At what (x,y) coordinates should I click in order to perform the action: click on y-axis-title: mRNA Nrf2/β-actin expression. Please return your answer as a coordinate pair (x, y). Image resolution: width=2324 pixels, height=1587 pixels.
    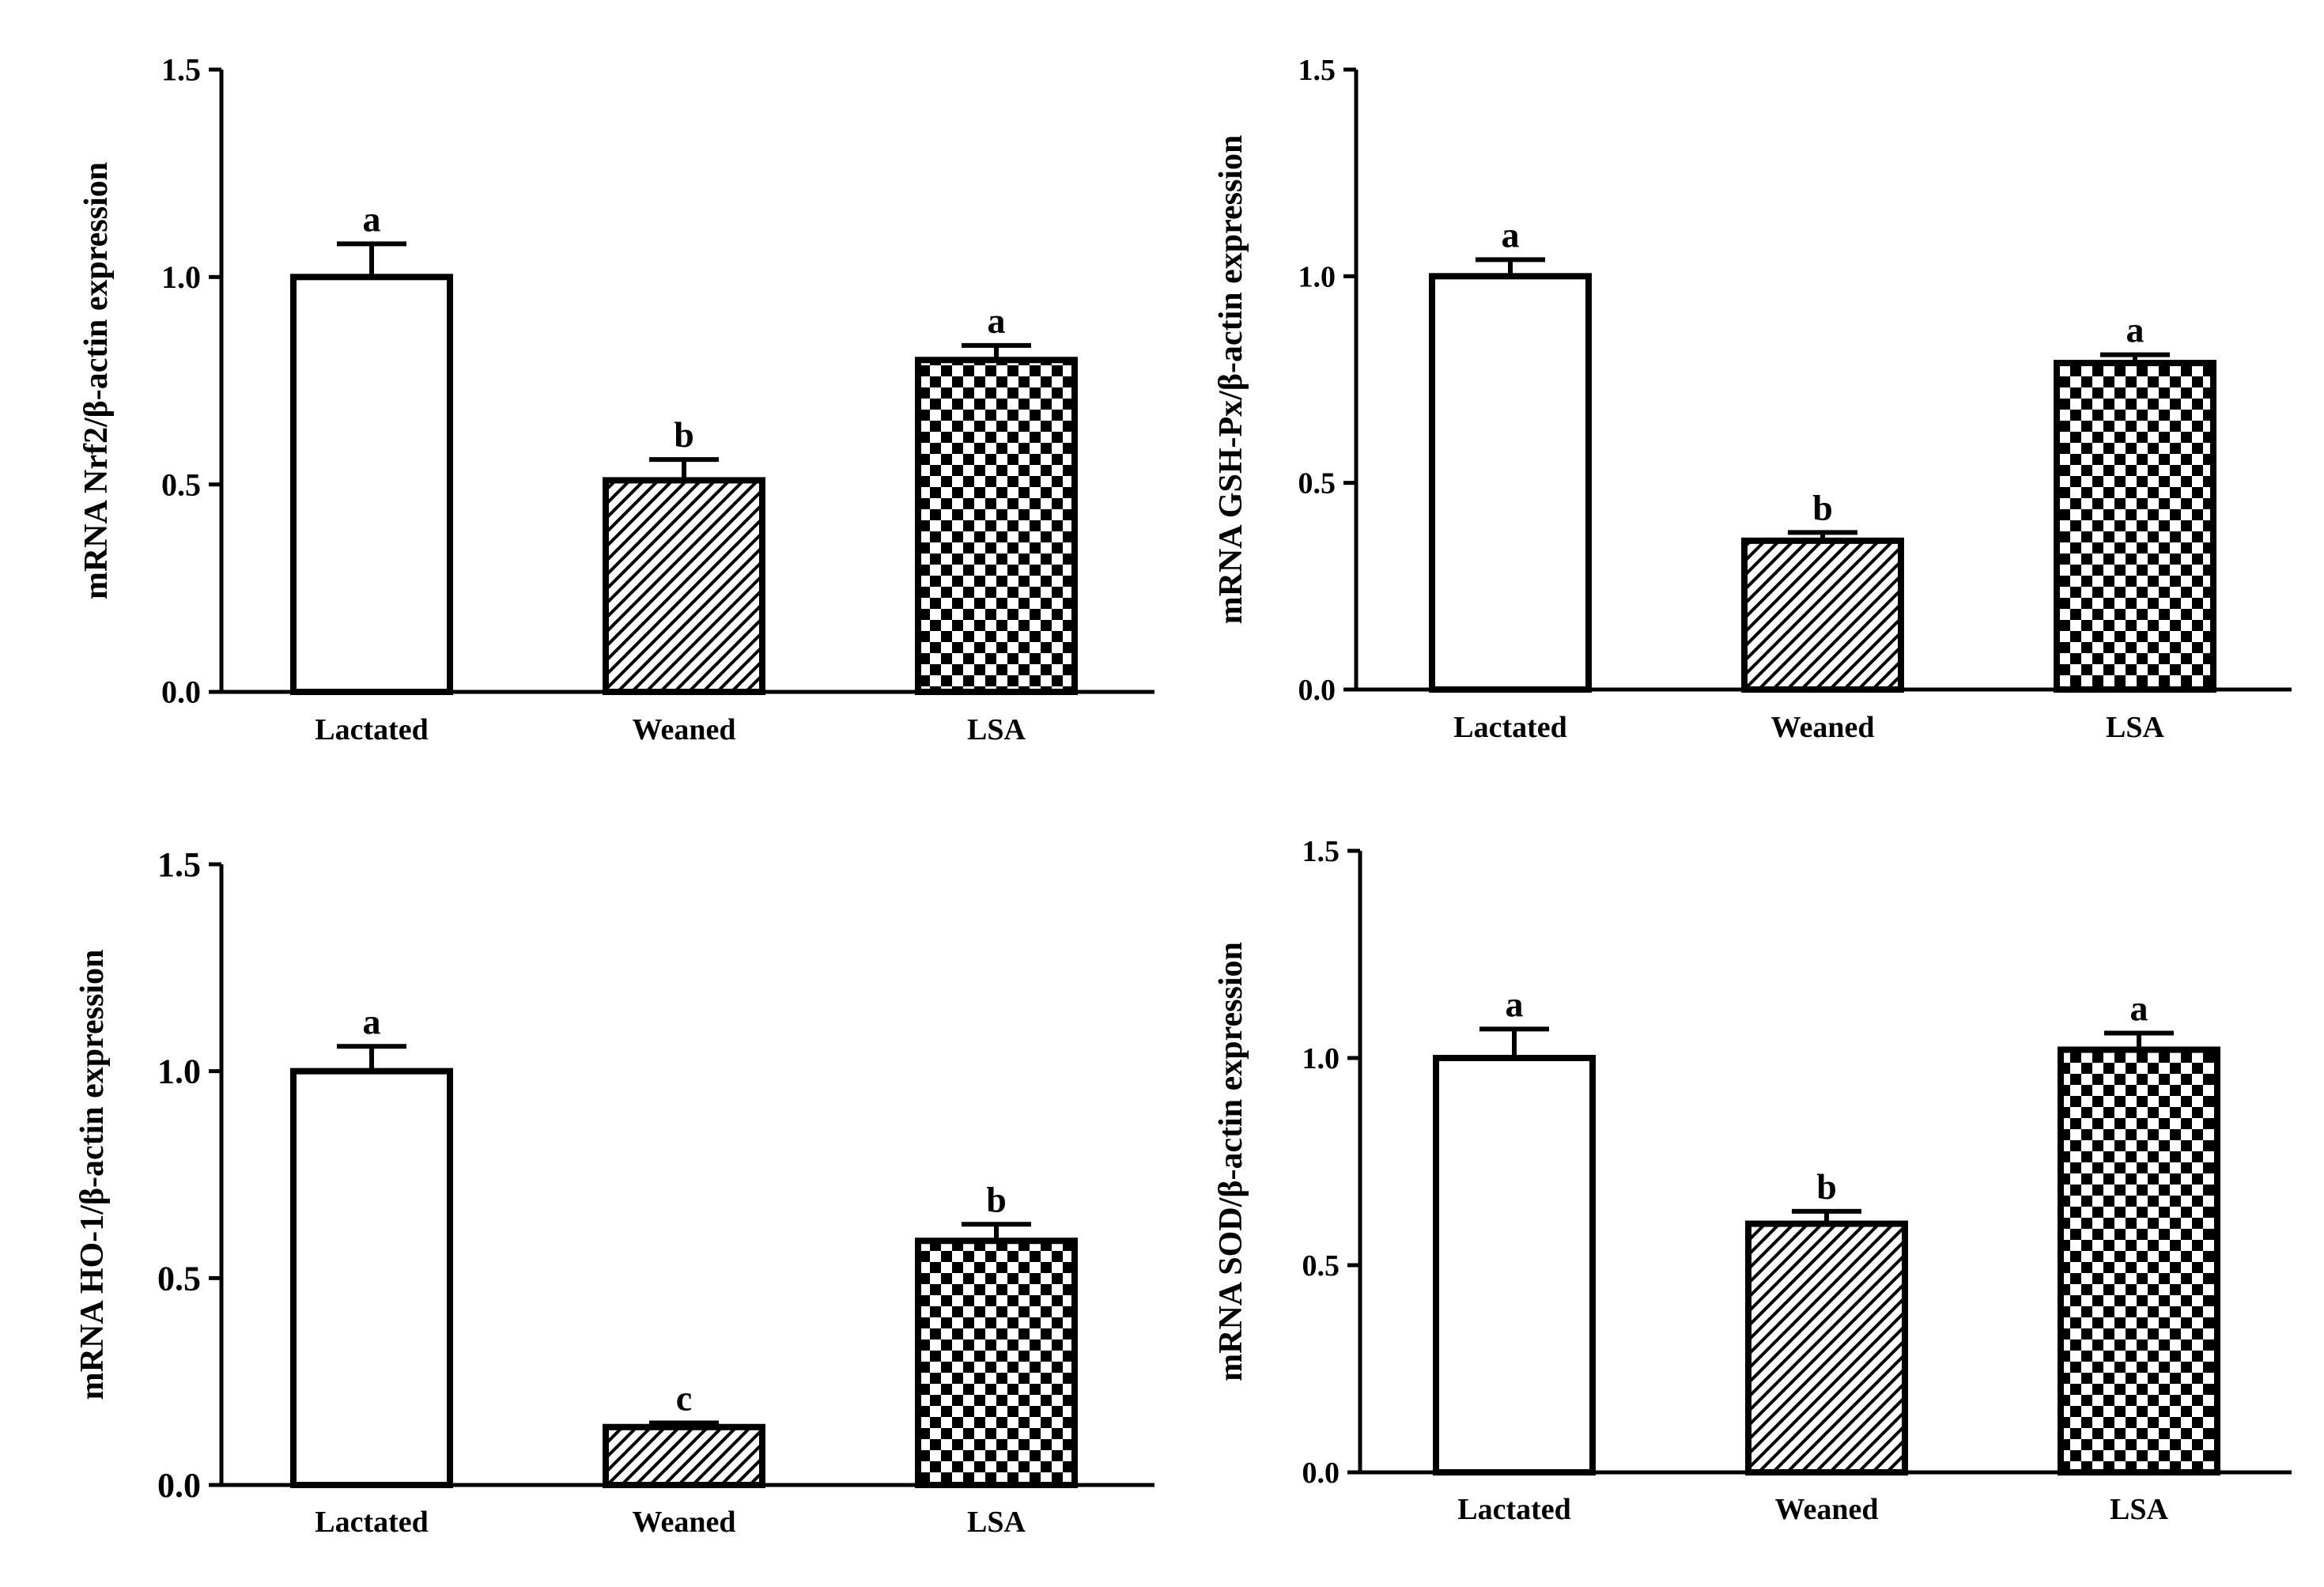
    Looking at the image, I should click on (97, 380).